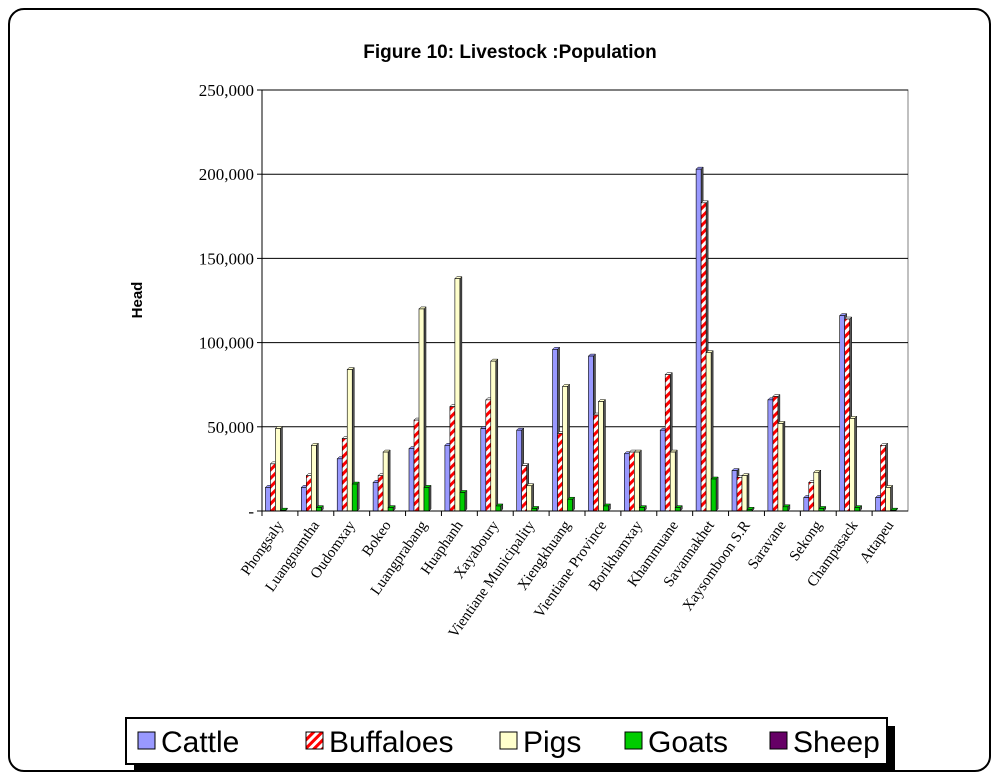 This screenshot has width=999, height=780. What do you see at coordinates (230, 427) in the screenshot?
I see `y-tick-label: 50,000` at bounding box center [230, 427].